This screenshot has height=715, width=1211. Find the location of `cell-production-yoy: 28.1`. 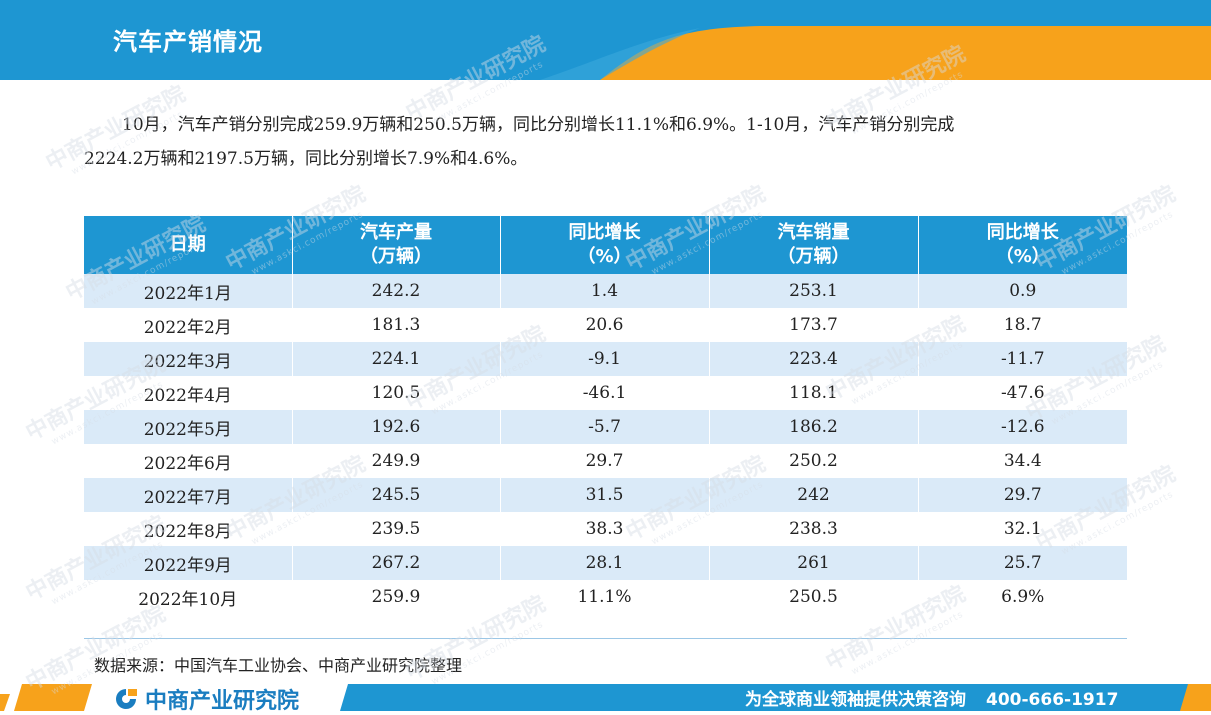

cell-production-yoy: 28.1 is located at coordinates (605, 563).